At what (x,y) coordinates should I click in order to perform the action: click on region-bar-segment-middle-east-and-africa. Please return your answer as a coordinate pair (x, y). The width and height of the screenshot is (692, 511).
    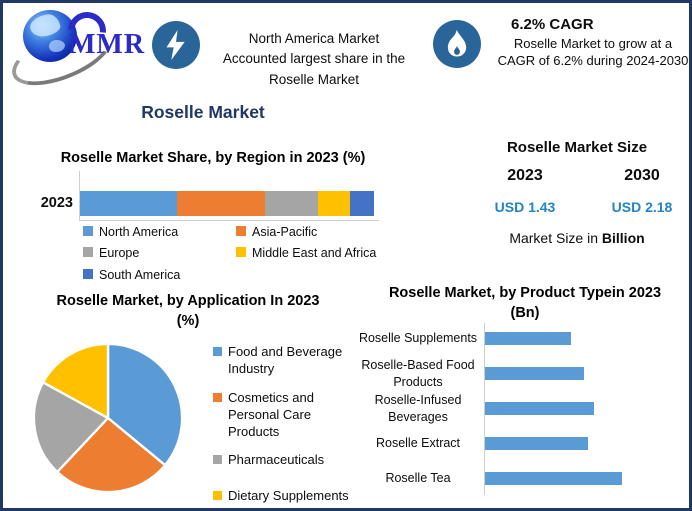
    Looking at the image, I should click on (334, 203).